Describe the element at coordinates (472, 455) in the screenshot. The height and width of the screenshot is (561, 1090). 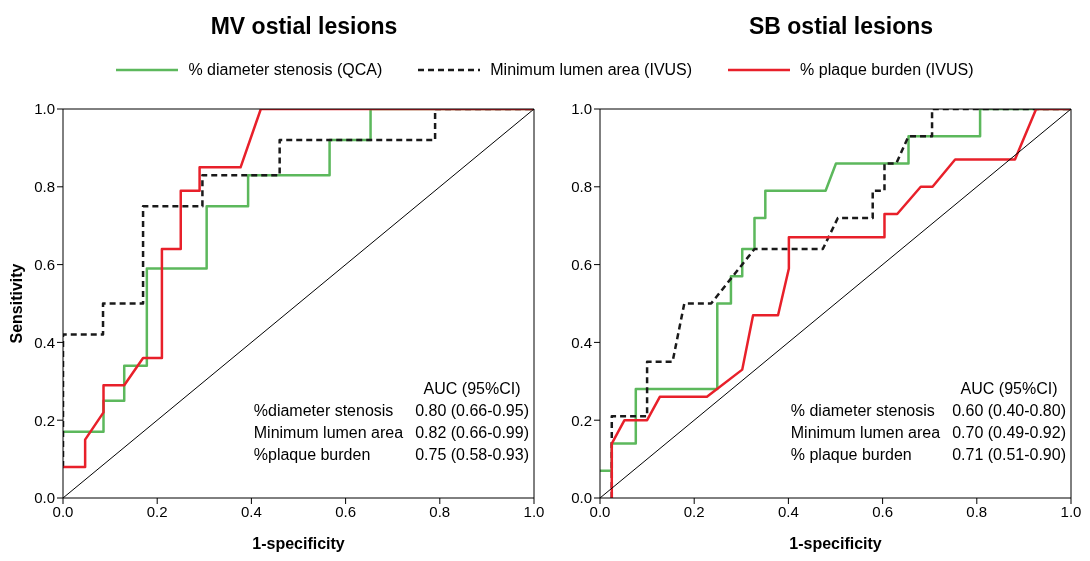
I see `annotation: 0.75 (0.58-0.93)` at that location.